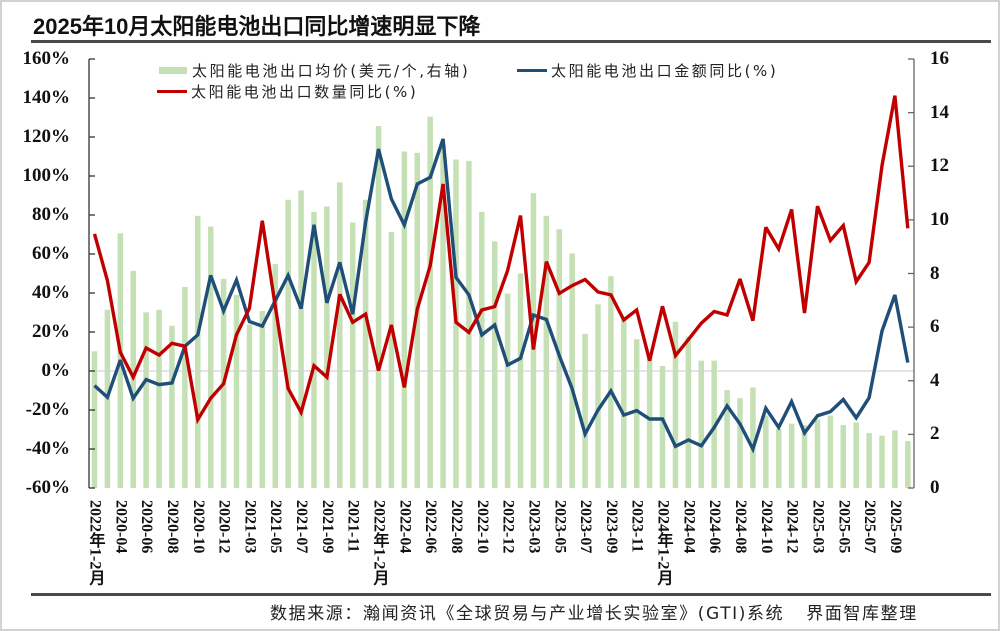  I want to click on left-axis-label: 40%, so click(51, 292).